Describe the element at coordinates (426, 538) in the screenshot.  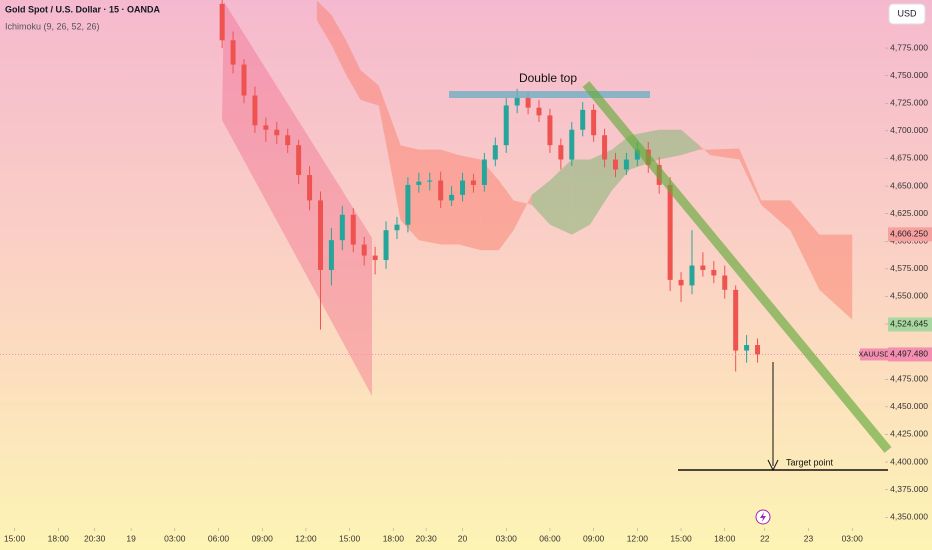
I see `x-tick-label: 20:30` at that location.